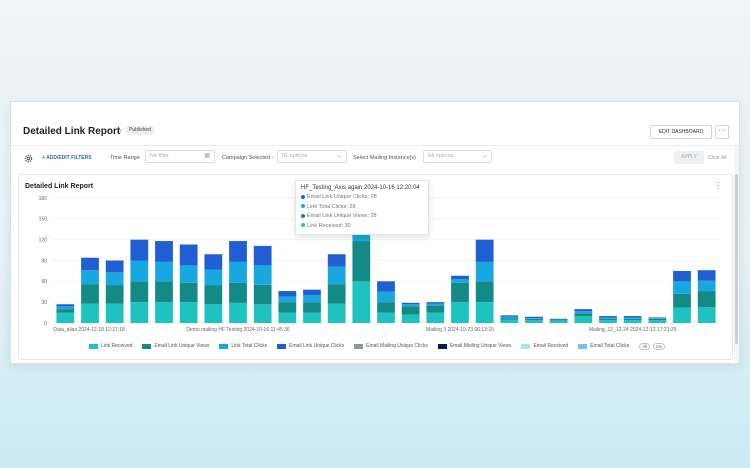  Describe the element at coordinates (180, 156) in the screenshot. I see `time-range-input: No filter ▦` at that location.